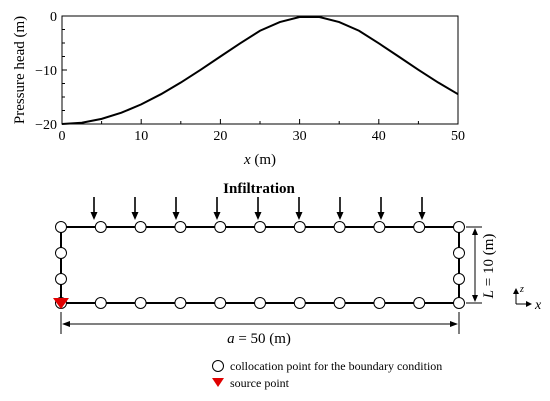 The width and height of the screenshot is (550, 401). Describe the element at coordinates (260, 383) in the screenshot. I see `source-legend-label: source point` at that location.